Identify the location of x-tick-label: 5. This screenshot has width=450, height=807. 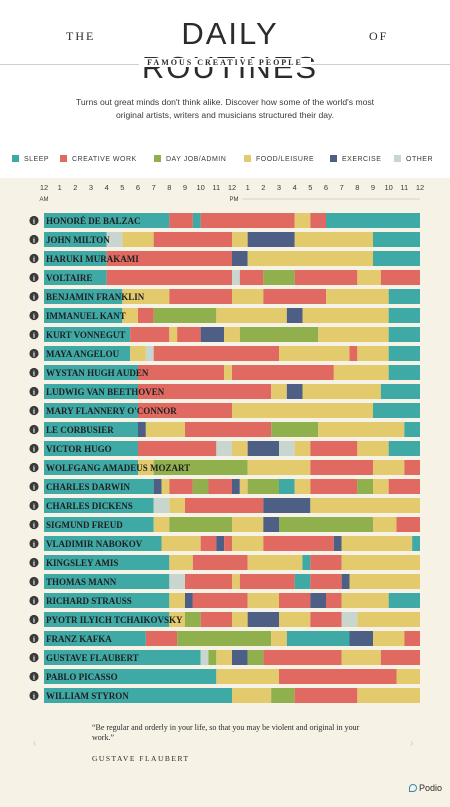
(122, 187).